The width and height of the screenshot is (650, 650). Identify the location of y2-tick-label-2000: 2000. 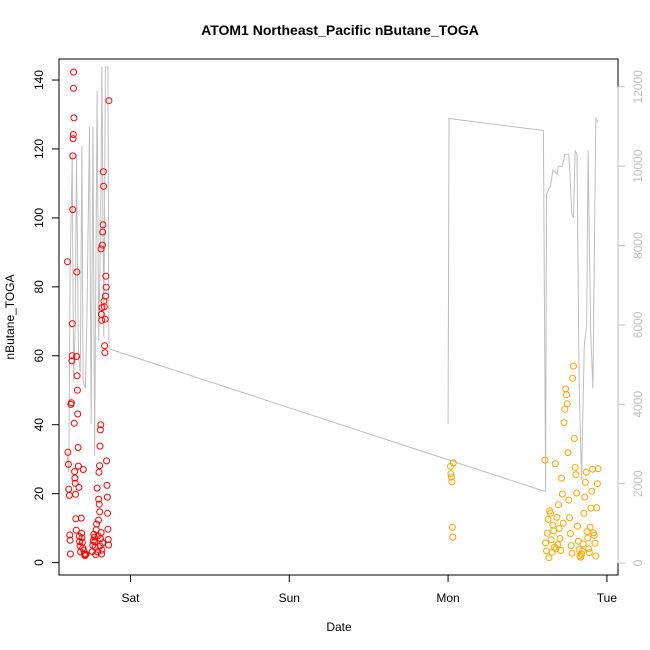
(638, 483).